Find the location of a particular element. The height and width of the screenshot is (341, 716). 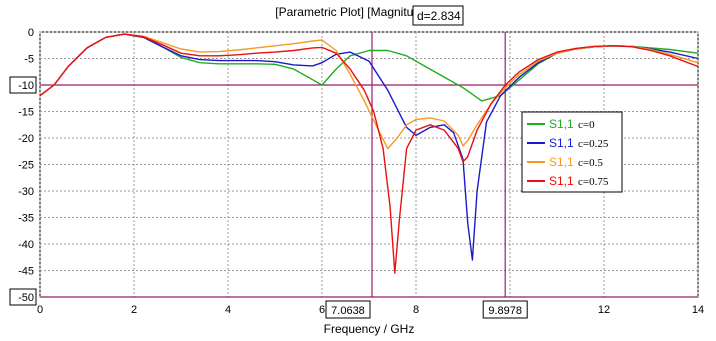

x-ticks: 0 2 4 6 8 12 14 7.0638 9.8978 is located at coordinates (370, 309).